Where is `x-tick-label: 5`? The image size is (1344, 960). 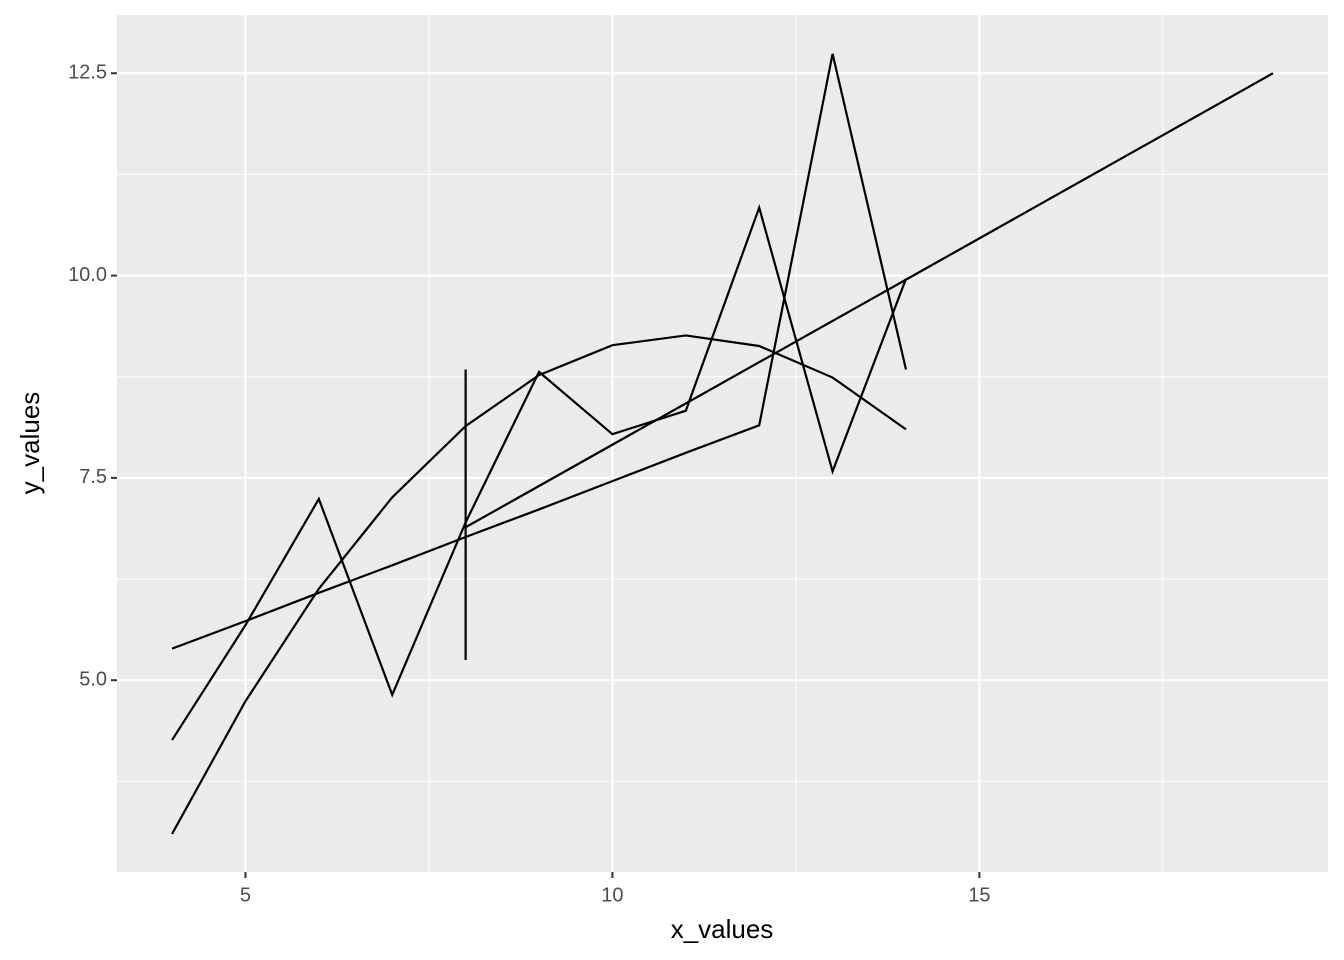 x-tick-label: 5 is located at coordinates (245, 895).